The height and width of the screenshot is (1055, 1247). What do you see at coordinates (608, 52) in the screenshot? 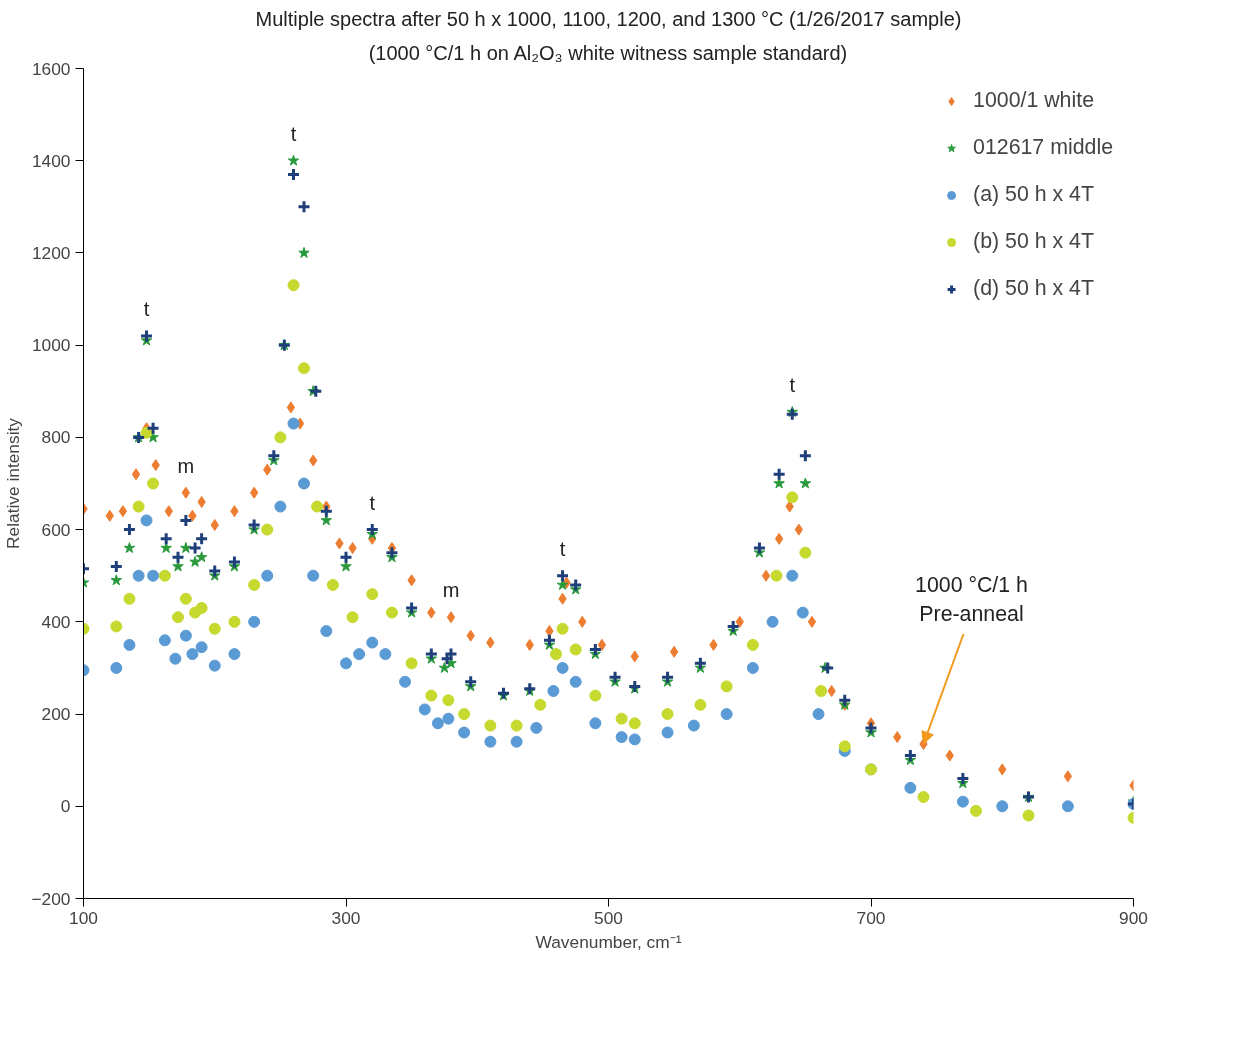
I see `chart-subtitle: (1000 °C/1 h on Al₂O₃ white witness sample standard)` at bounding box center [608, 52].